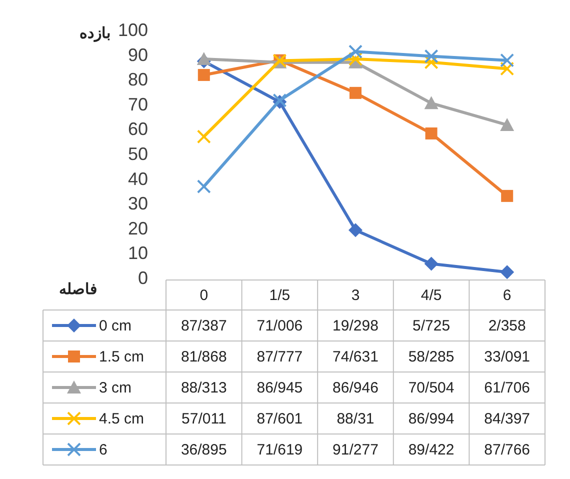 This screenshot has height=479, width=570. What do you see at coordinates (507, 326) in the screenshot?
I see `data-label: 2/358` at bounding box center [507, 326].